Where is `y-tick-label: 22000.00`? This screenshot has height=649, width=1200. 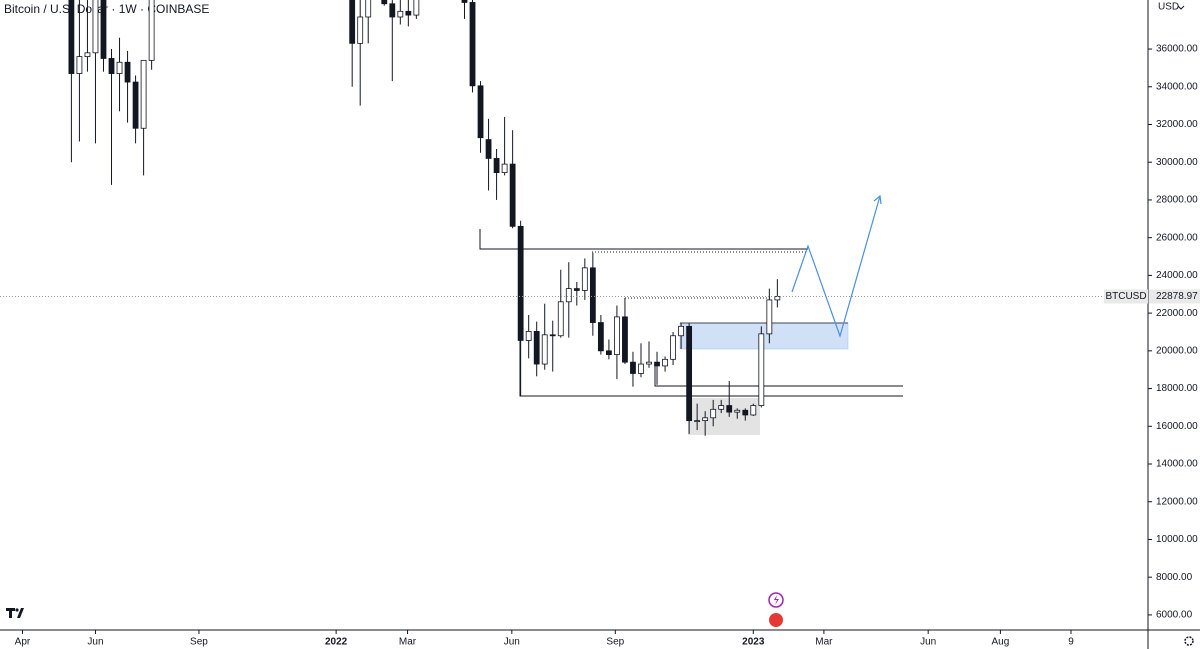
y-tick-label: 22000.00 is located at coordinates (1177, 313).